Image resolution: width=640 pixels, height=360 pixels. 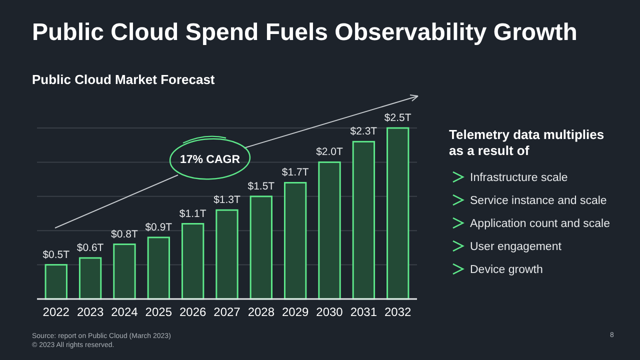 I want to click on text: Infrastructure scale, so click(x=519, y=178).